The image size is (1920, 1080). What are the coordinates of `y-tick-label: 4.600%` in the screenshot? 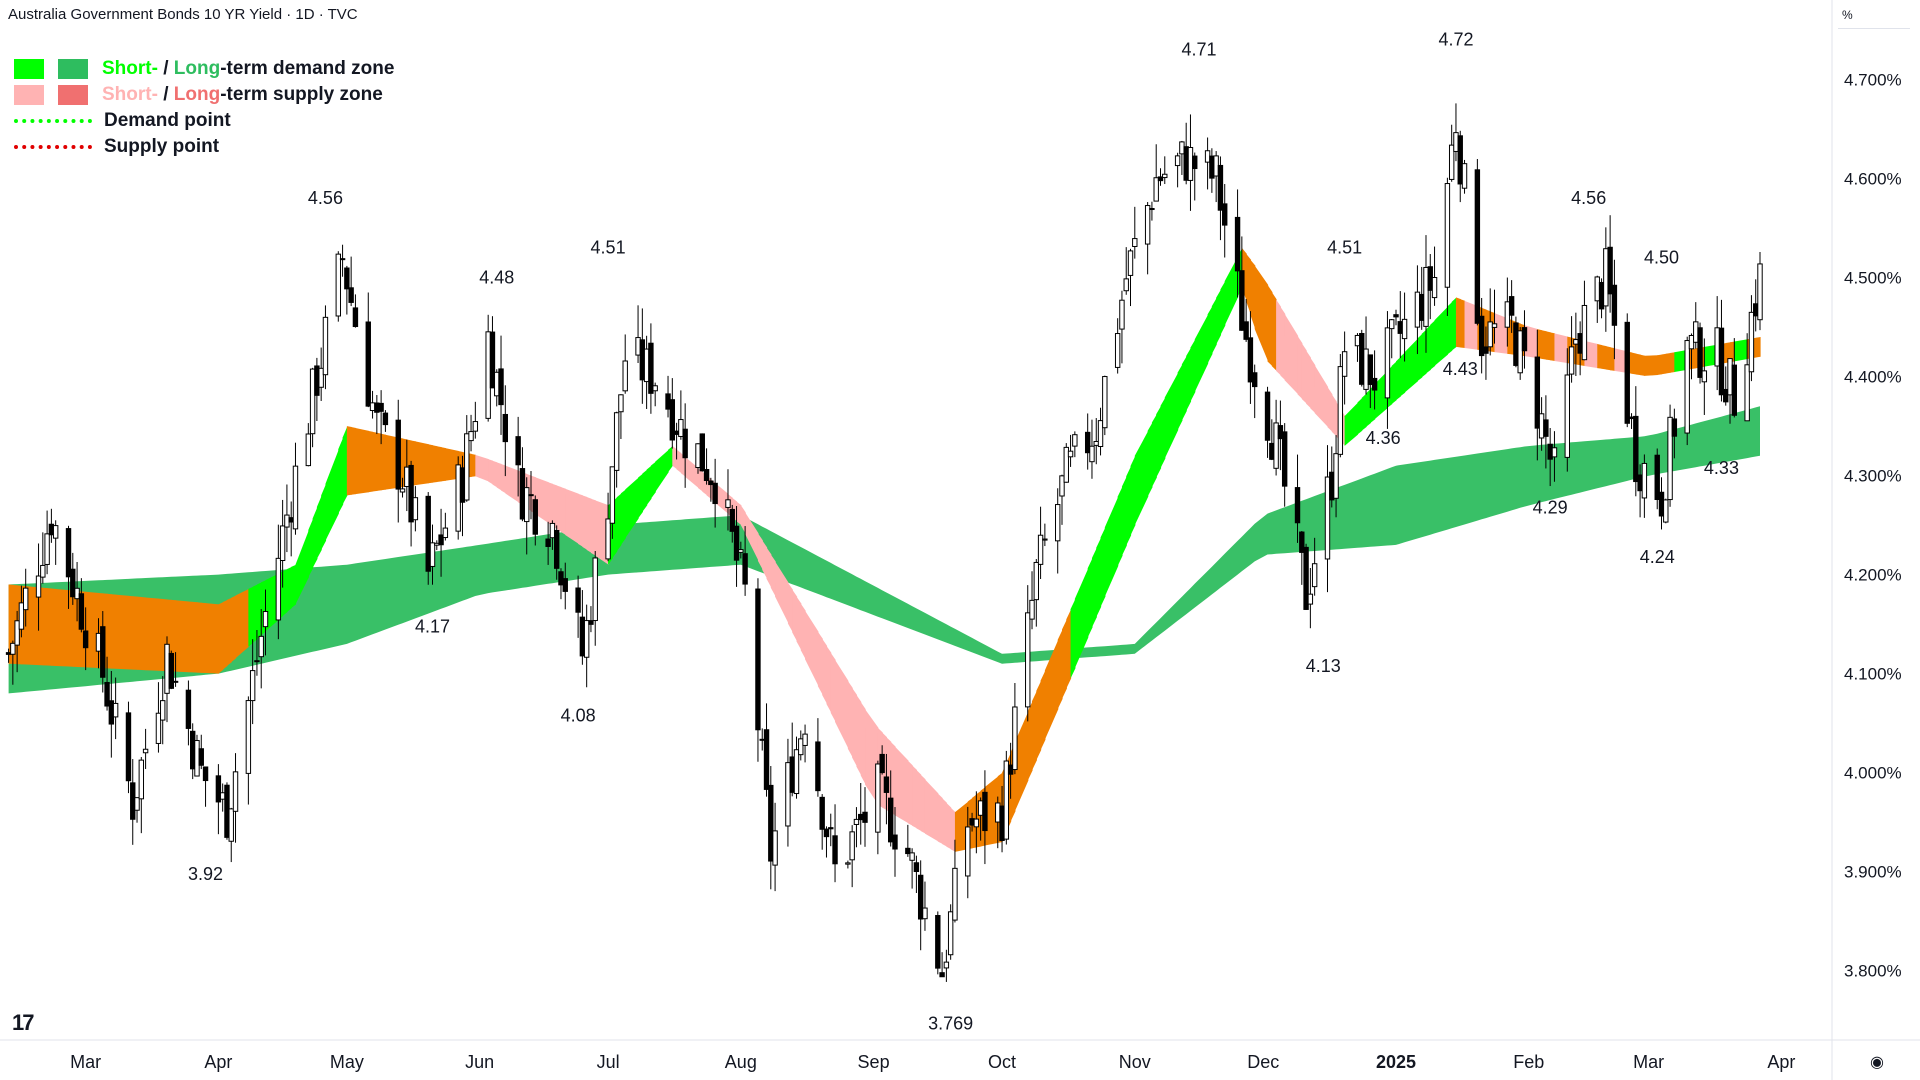 It's located at (1873, 179).